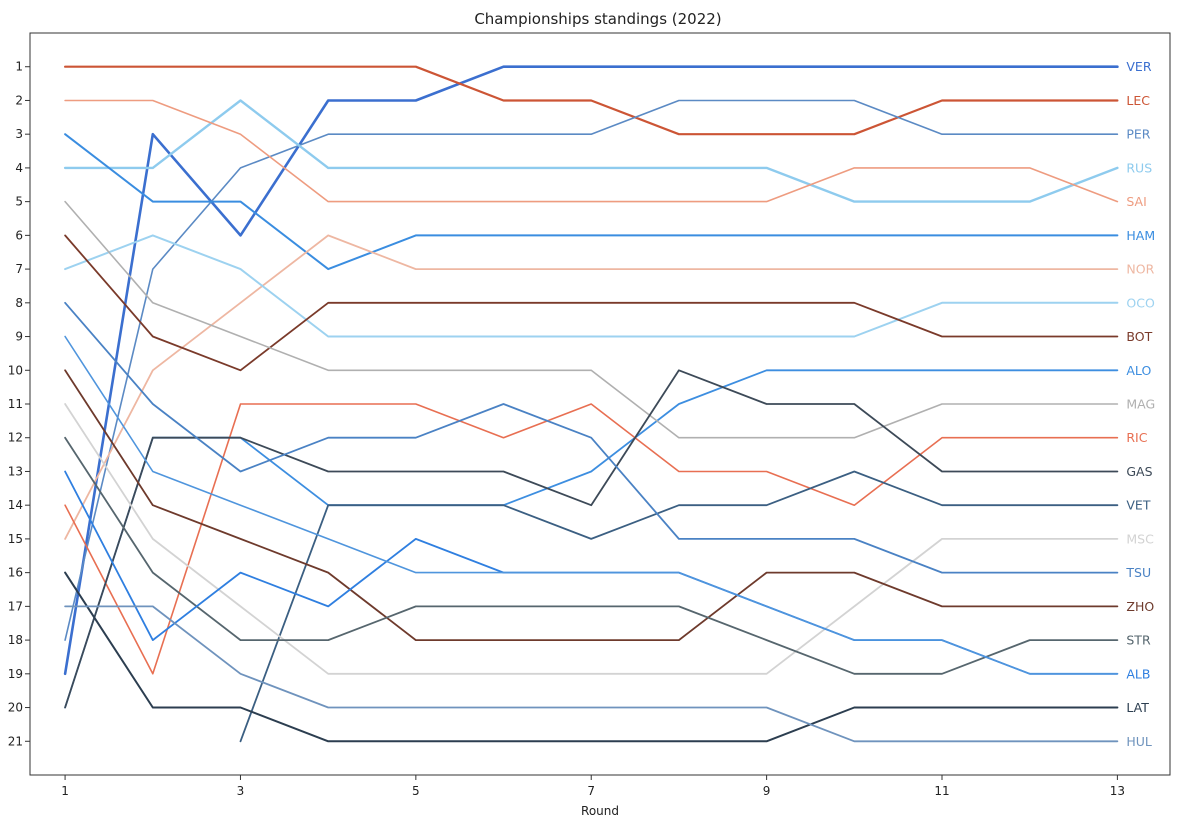 The image size is (1177, 829). I want to click on series-label-tsu: TSU, so click(1138, 572).